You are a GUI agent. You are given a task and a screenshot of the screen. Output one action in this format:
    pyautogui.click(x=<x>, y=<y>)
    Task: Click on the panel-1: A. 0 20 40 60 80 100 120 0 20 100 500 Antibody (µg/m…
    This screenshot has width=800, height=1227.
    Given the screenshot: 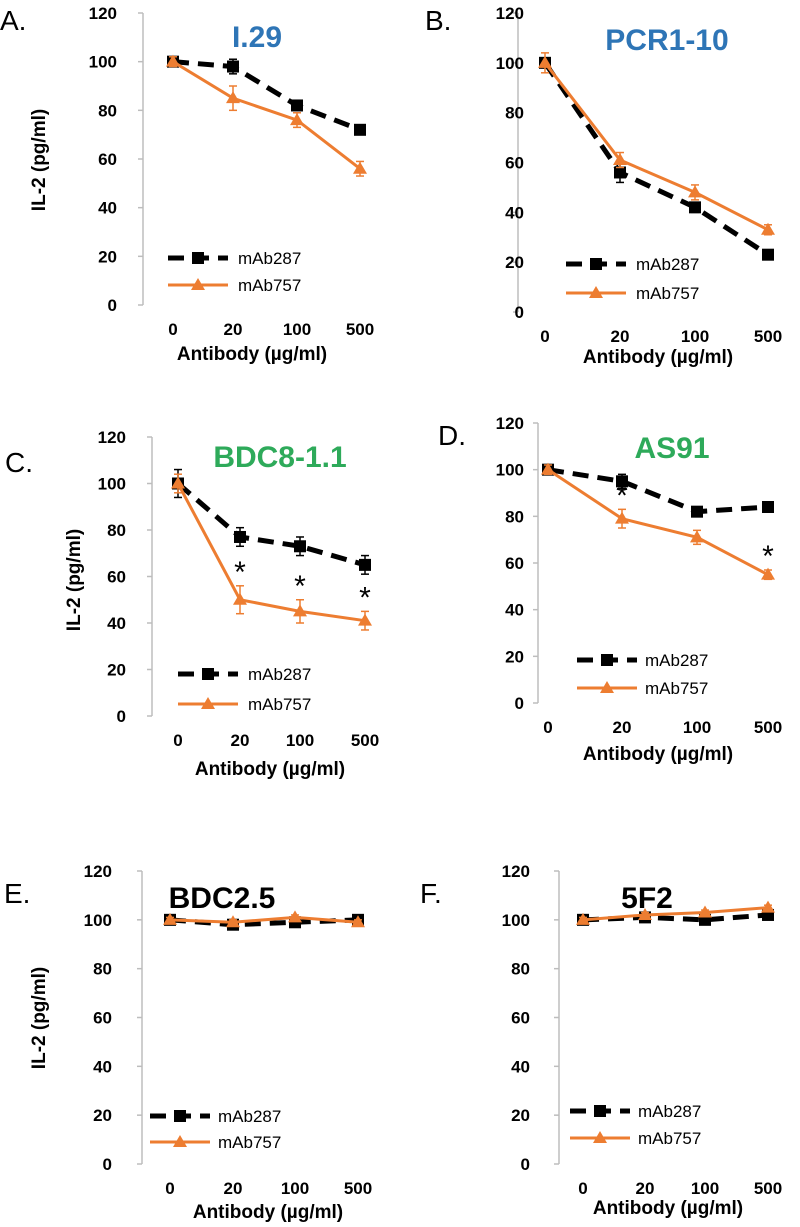 What is the action you would take?
    pyautogui.click(x=187, y=184)
    